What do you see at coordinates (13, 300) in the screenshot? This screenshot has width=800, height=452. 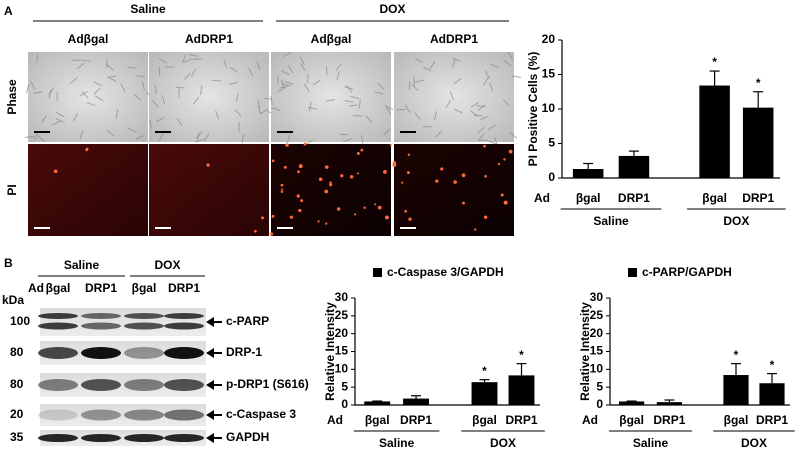 I see `kda-label: kDa` at bounding box center [13, 300].